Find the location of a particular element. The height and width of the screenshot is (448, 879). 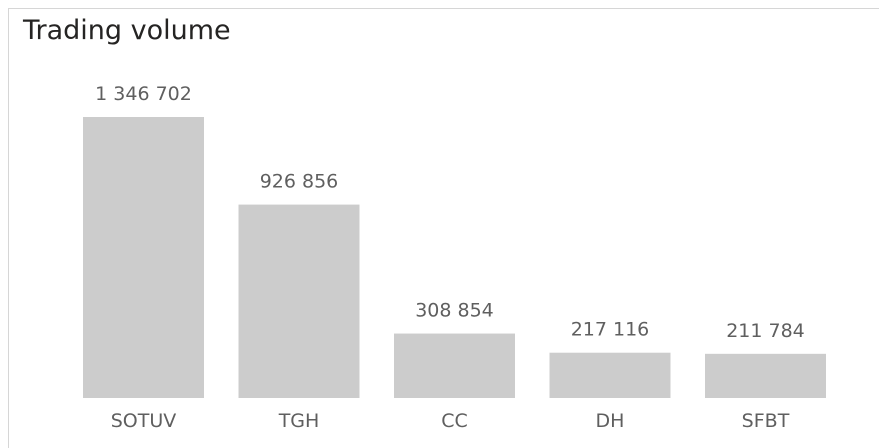

bar-sotuv is located at coordinates (143, 257).